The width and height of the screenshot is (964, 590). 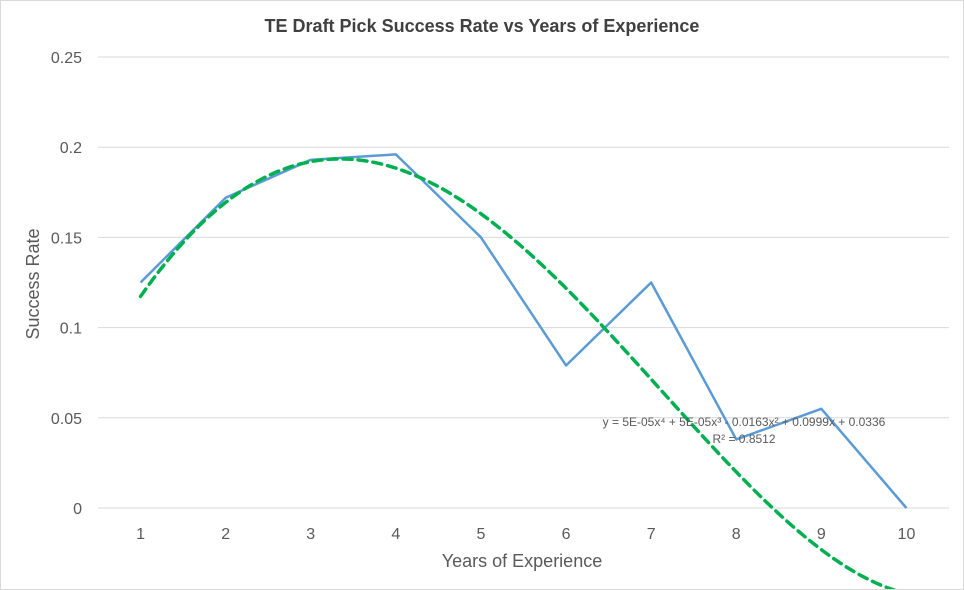 What do you see at coordinates (77, 509) in the screenshot?
I see `y-tick-label: 0` at bounding box center [77, 509].